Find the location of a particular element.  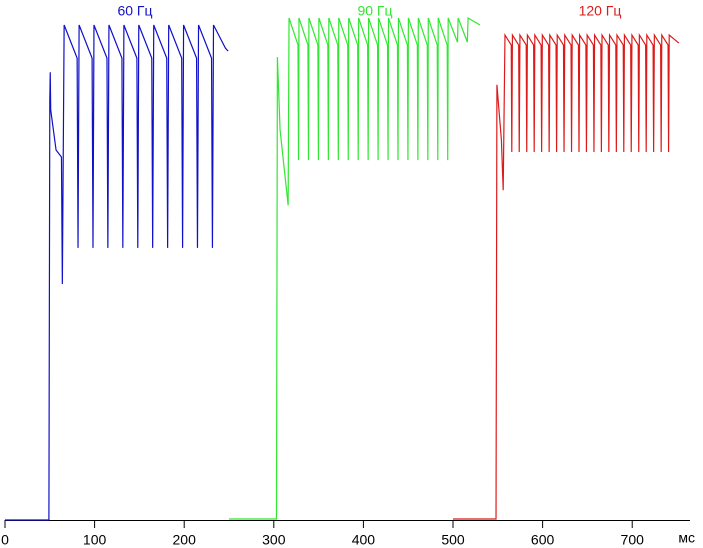

x-tick-label: 400 is located at coordinates (364, 540).